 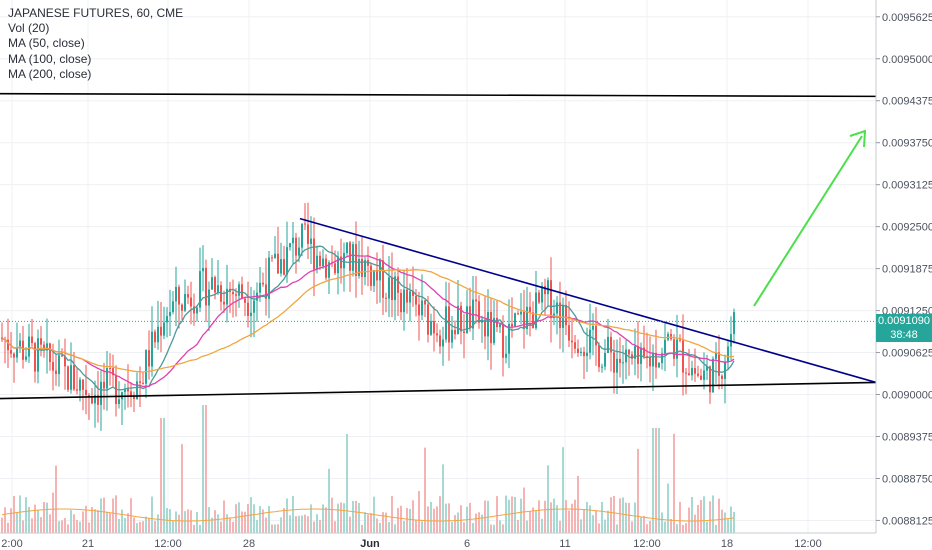 What do you see at coordinates (904, 321) in the screenshot?
I see `current-price-tag: 0.0091090` at bounding box center [904, 321].